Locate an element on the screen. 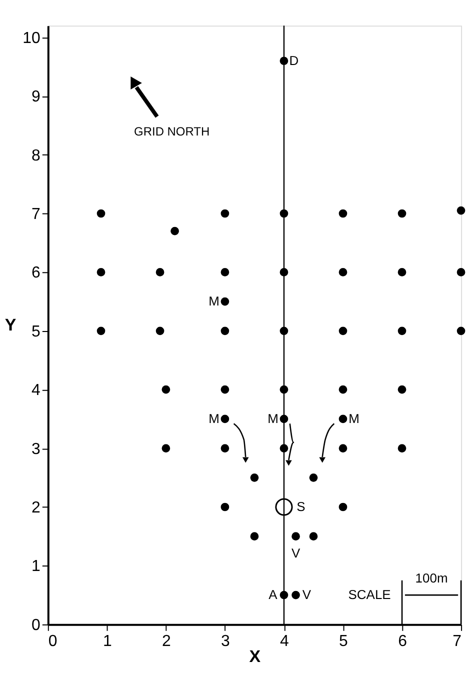 This screenshot has width=476, height=676. y-tick-label: 6 is located at coordinates (36, 273).